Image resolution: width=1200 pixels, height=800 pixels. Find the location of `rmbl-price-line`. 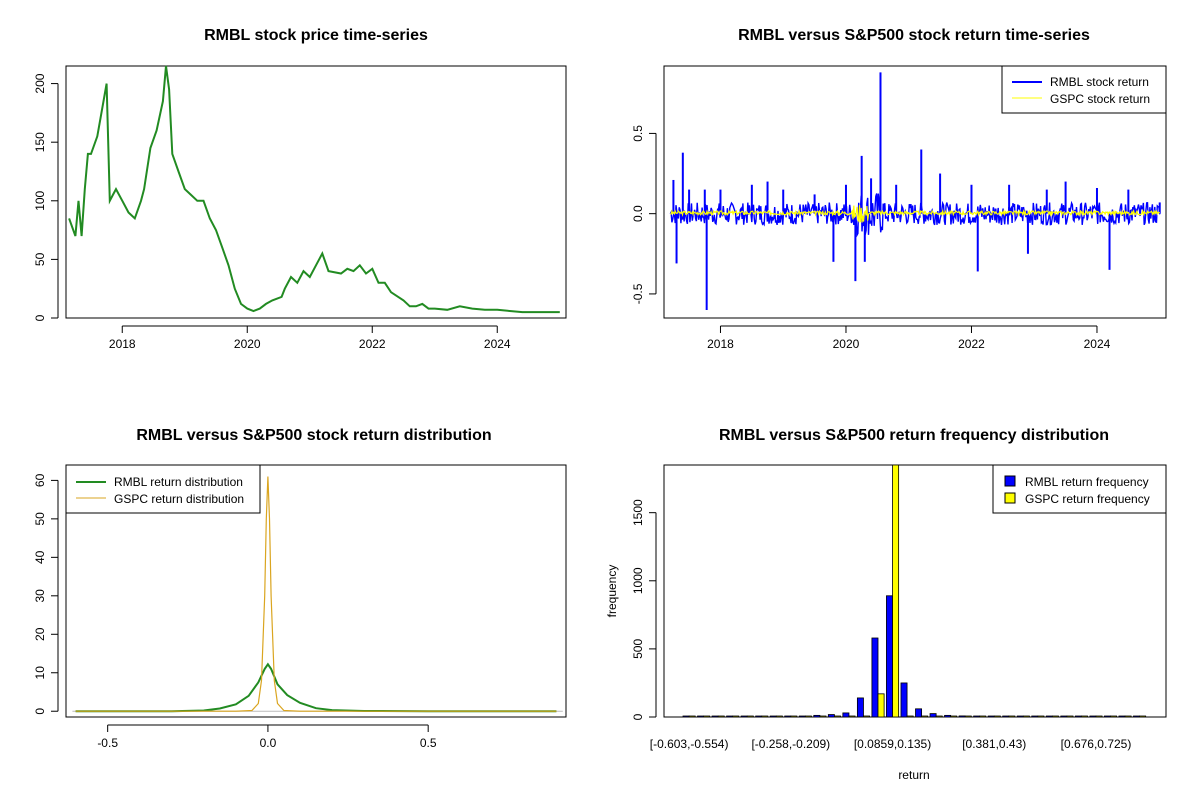

rmbl-price-line is located at coordinates (314, 189).